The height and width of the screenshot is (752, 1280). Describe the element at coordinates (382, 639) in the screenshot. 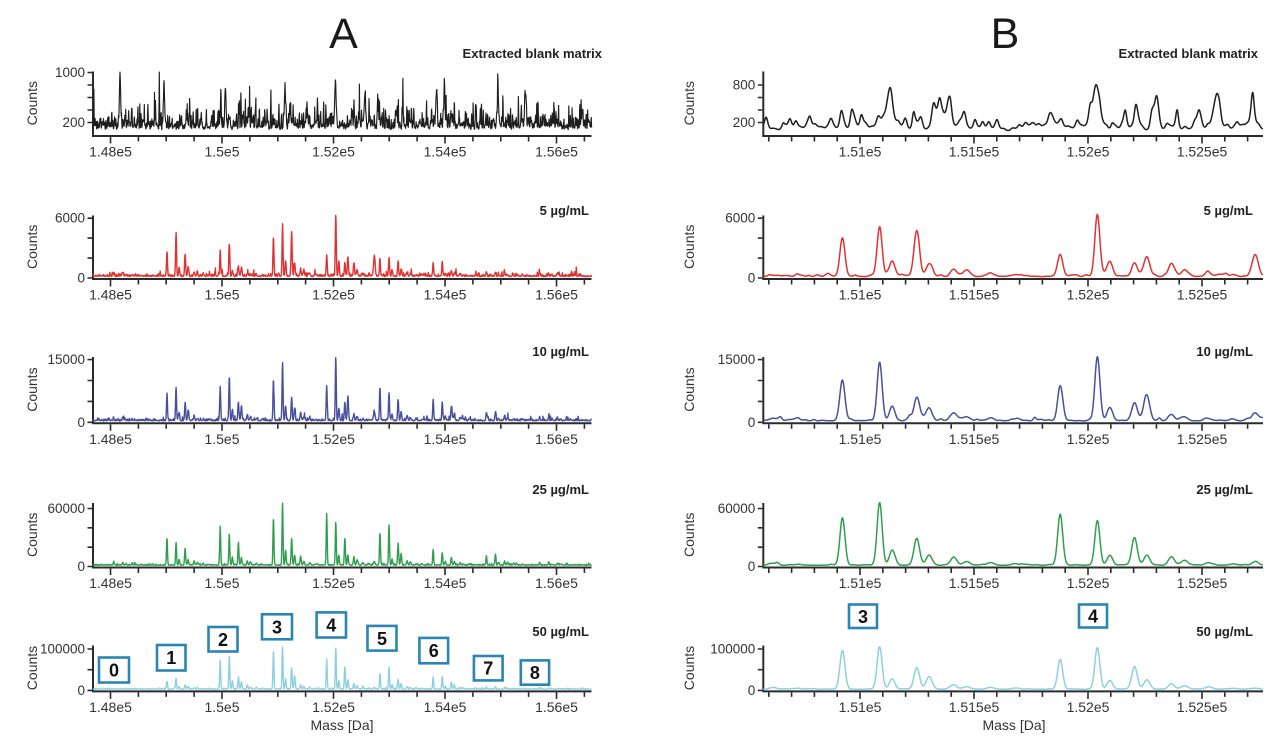

I see `svg-text: 5` at that location.